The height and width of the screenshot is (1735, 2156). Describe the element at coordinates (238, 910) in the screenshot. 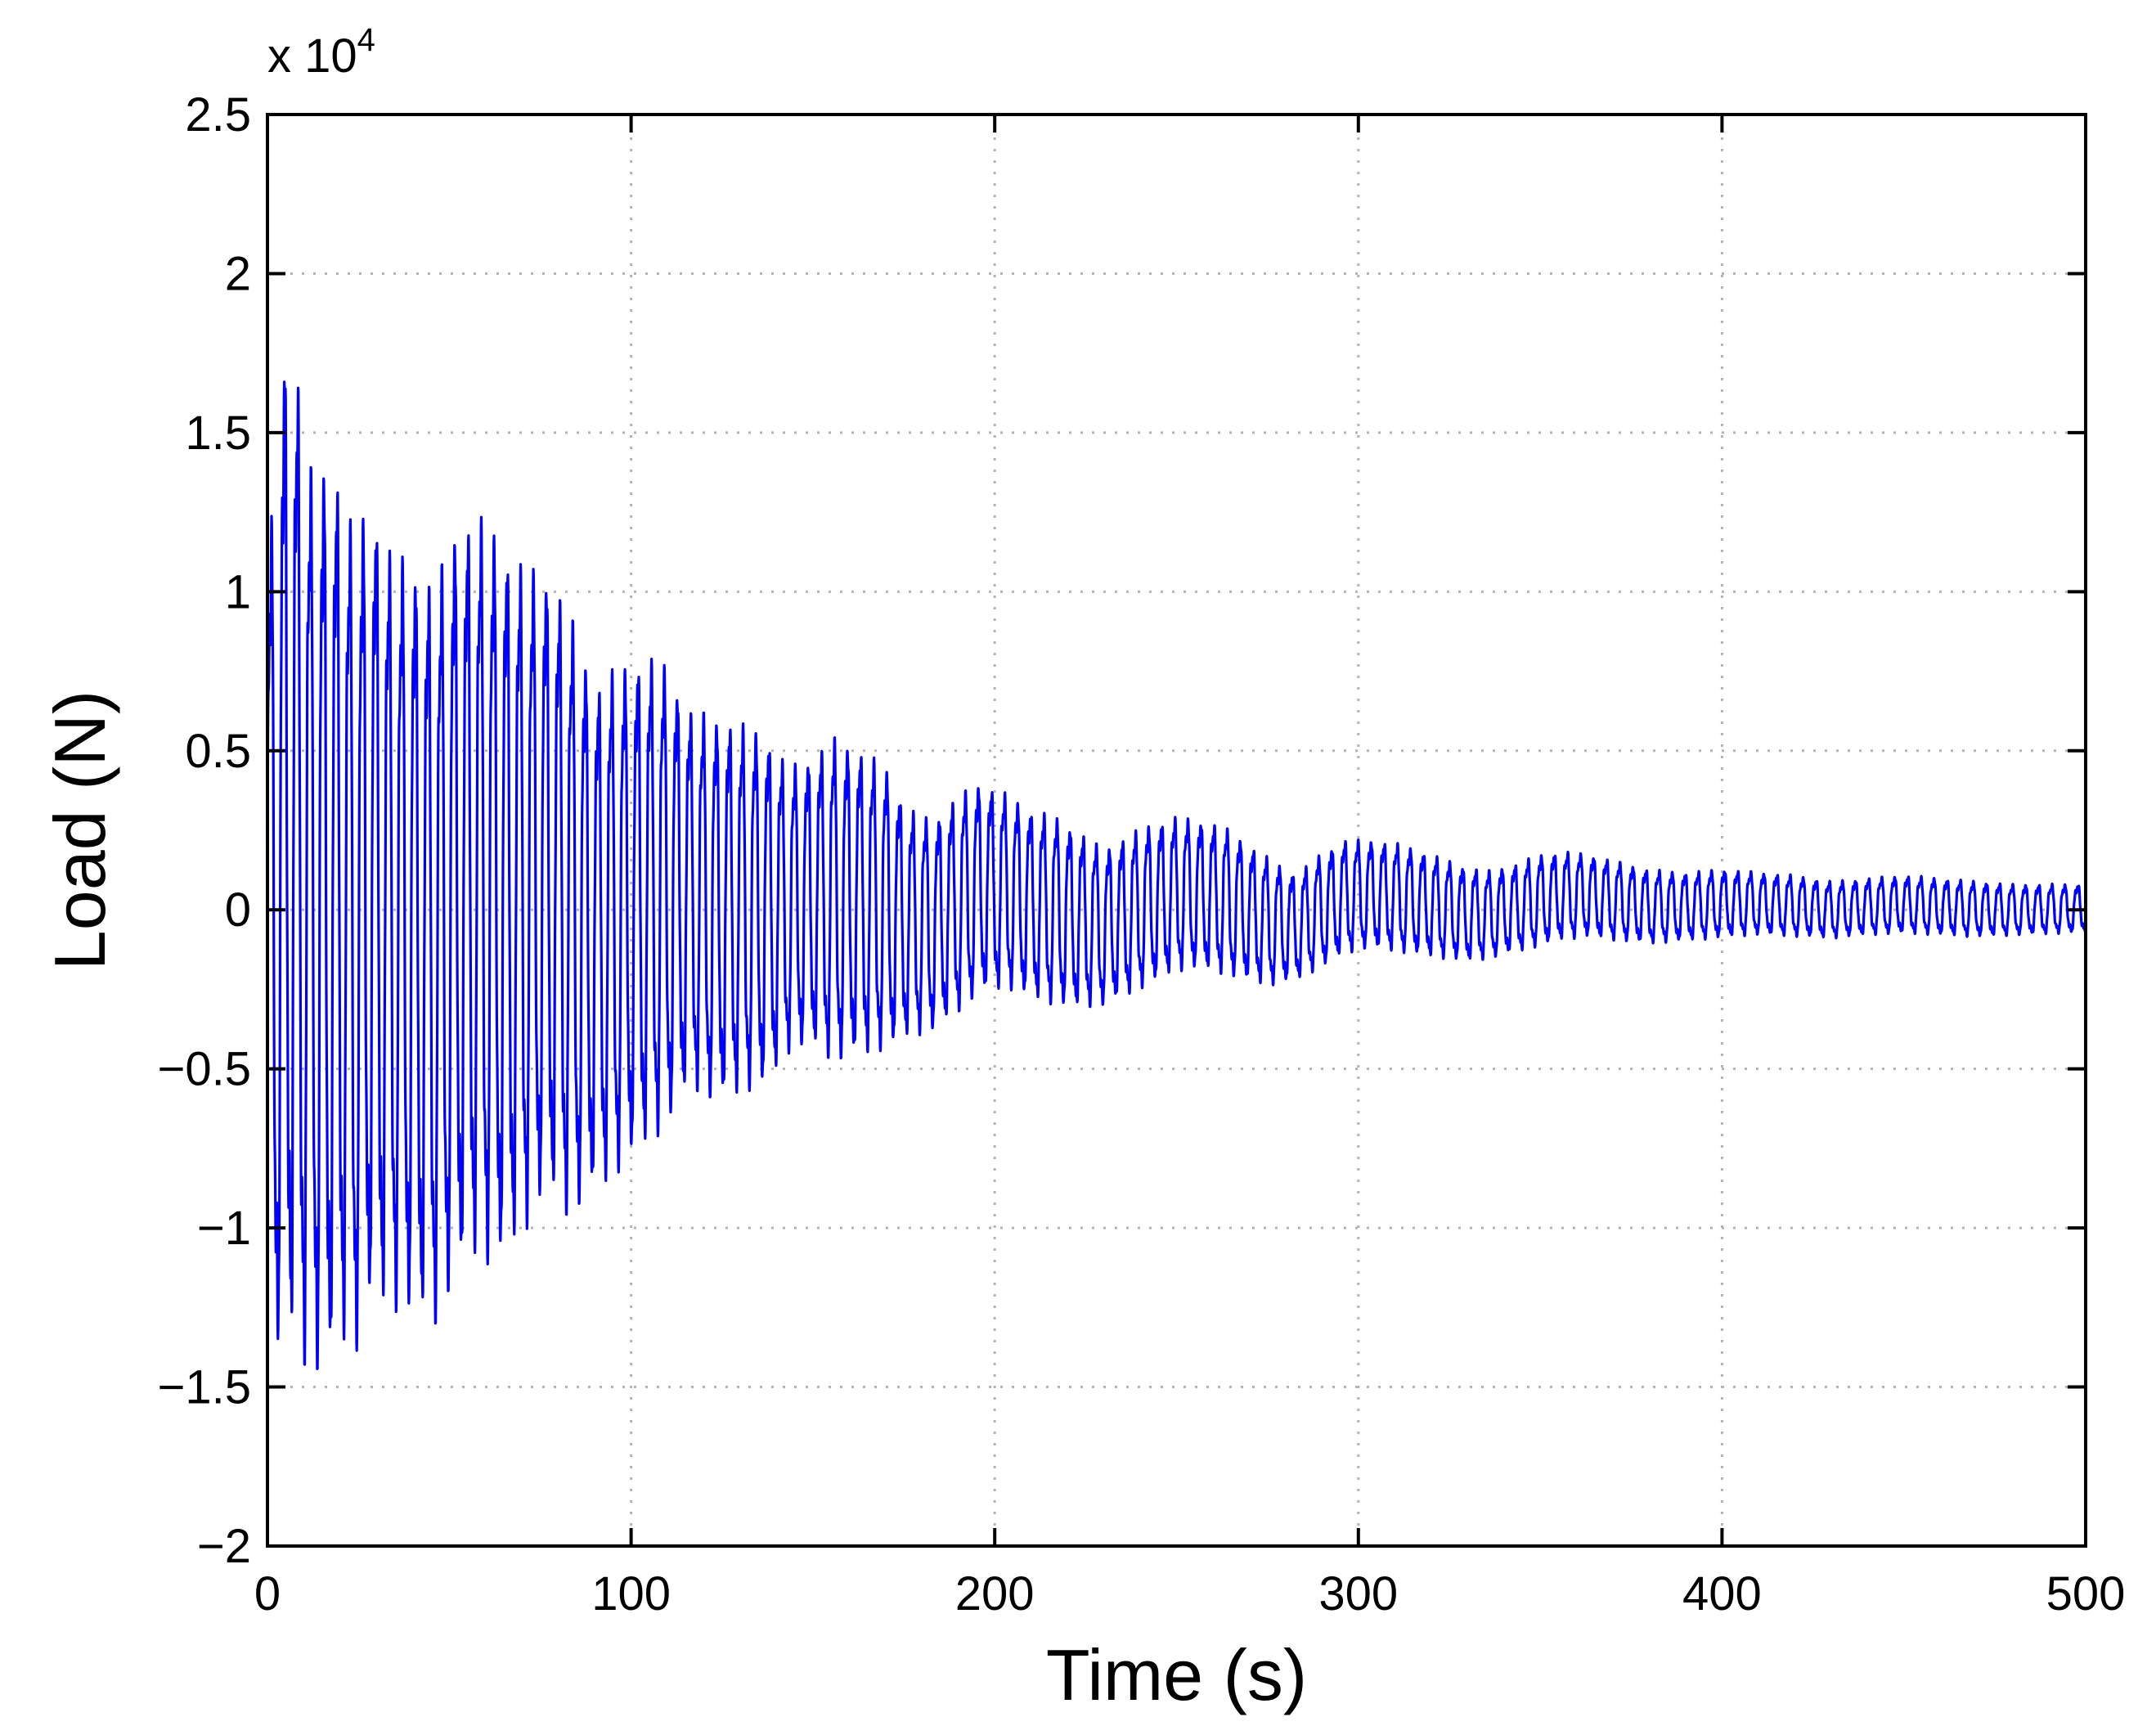

I see `y-tick-label-4: 0` at that location.